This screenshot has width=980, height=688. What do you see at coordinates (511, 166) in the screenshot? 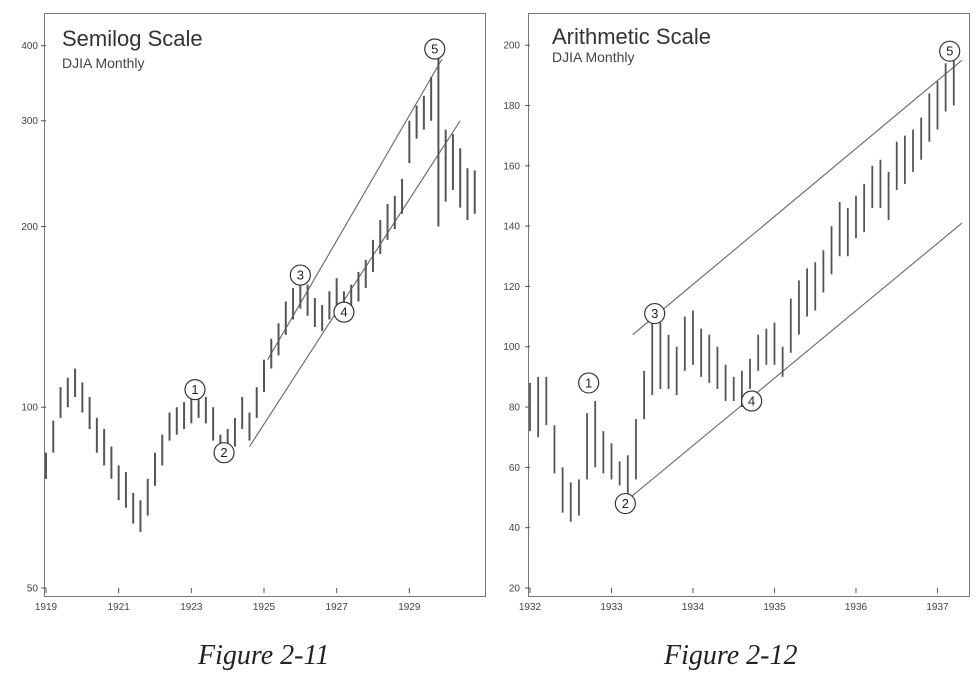
I see `y-tick-label: 160` at bounding box center [511, 166].